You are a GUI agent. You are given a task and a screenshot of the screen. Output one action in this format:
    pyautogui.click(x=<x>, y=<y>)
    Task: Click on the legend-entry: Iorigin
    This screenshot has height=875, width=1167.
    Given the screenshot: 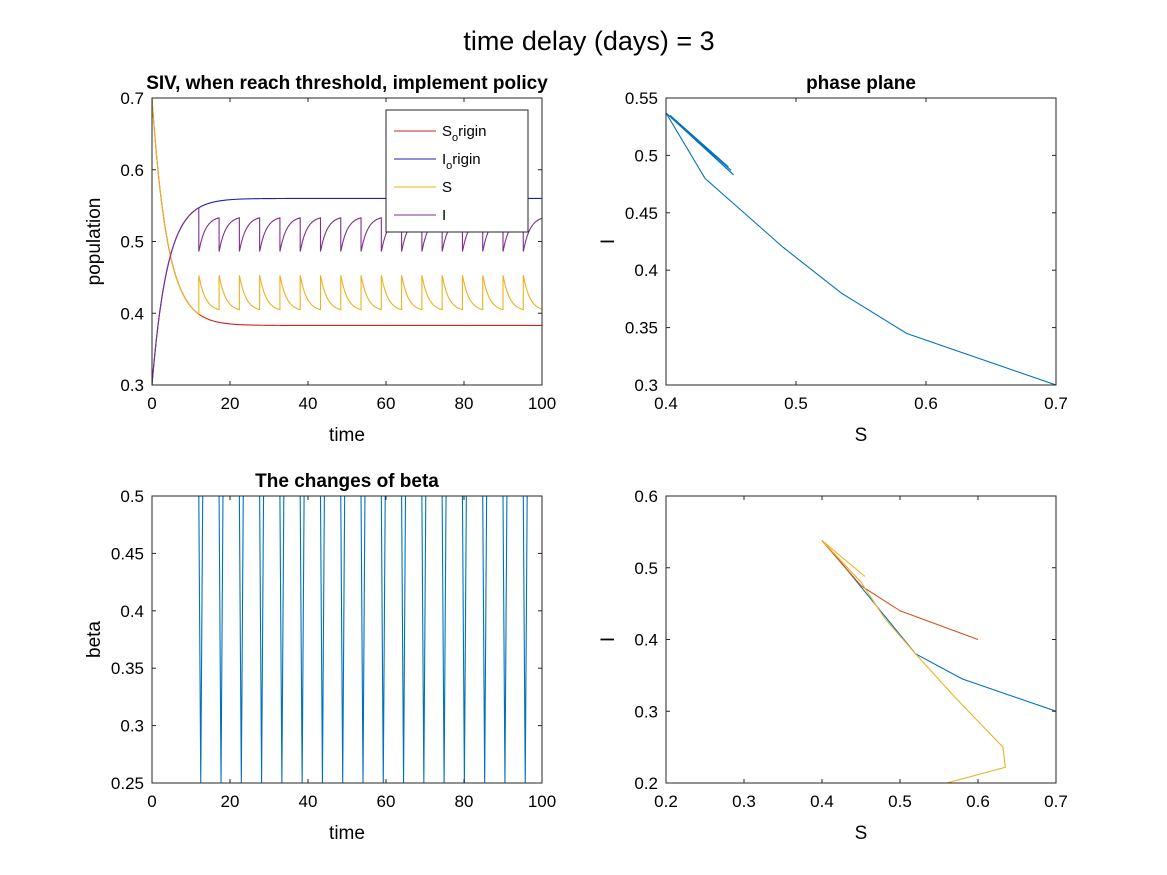 What is the action you would take?
    pyautogui.click(x=461, y=161)
    